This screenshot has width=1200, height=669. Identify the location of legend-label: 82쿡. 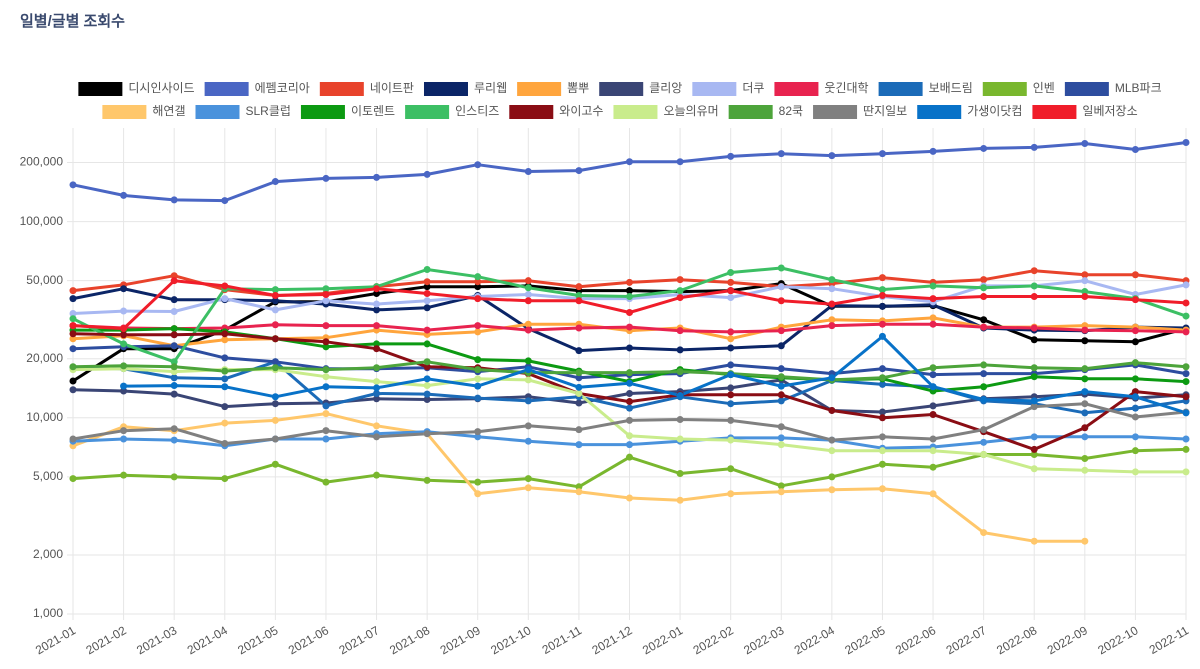
(791, 111).